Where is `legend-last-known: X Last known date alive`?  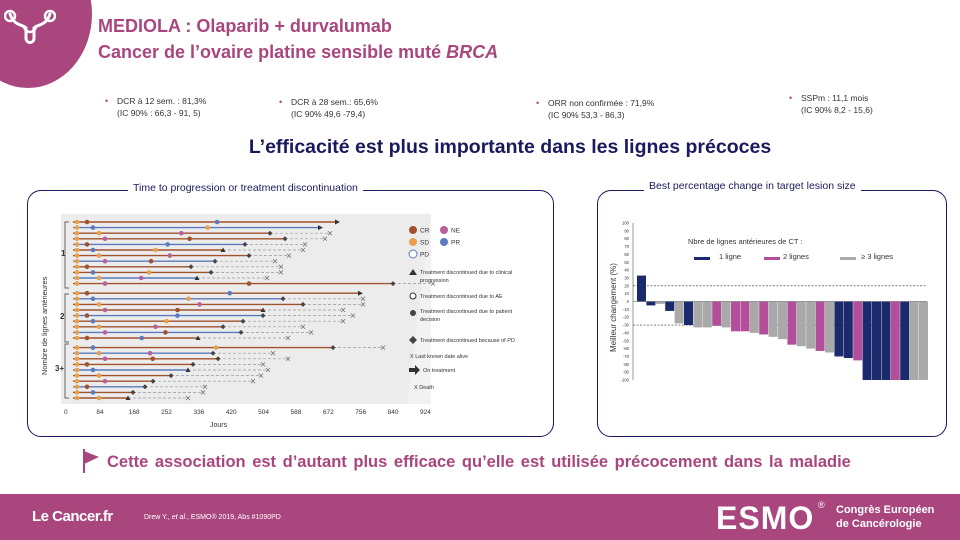 legend-last-known: X Last known date alive is located at coordinates (439, 357).